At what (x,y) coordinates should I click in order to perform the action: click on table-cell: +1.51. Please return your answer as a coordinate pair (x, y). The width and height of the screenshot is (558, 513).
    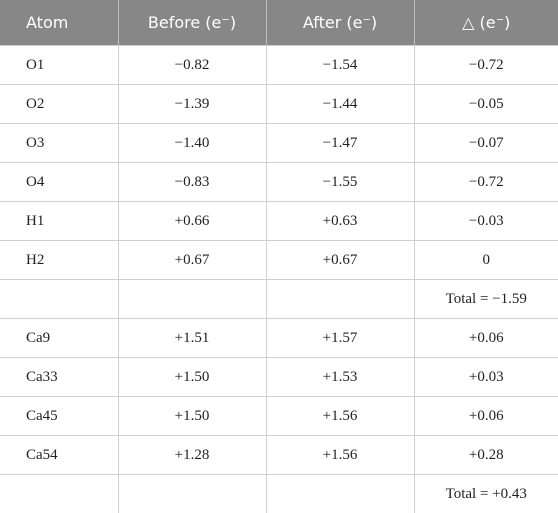
    Looking at the image, I should click on (192, 338).